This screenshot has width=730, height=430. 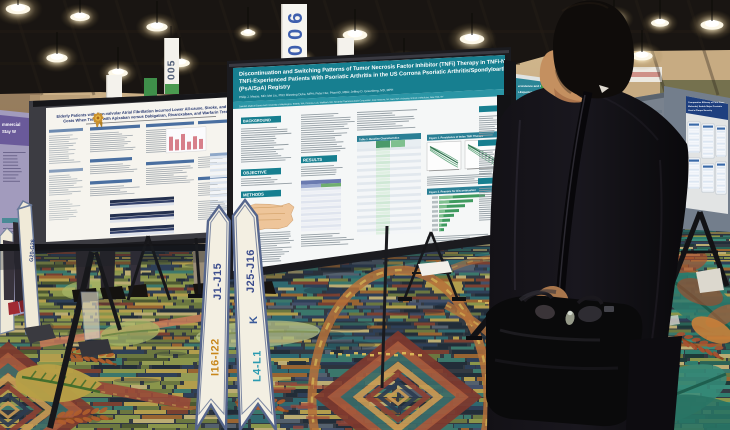 What do you see at coordinates (216, 357) in the screenshot?
I see `svg-text: I16-I22` at bounding box center [216, 357].